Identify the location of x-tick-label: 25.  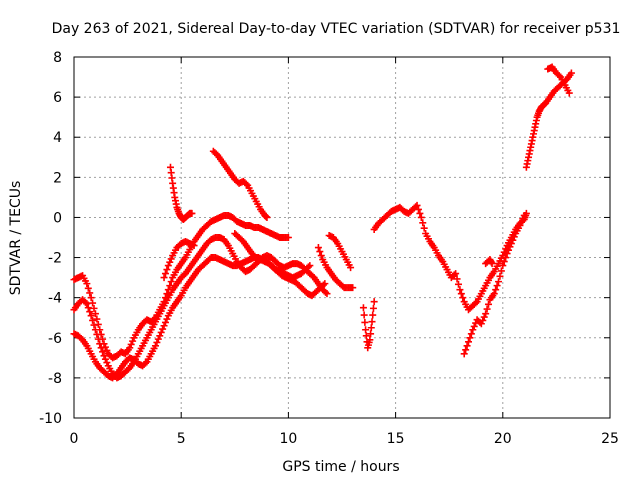
(610, 439).